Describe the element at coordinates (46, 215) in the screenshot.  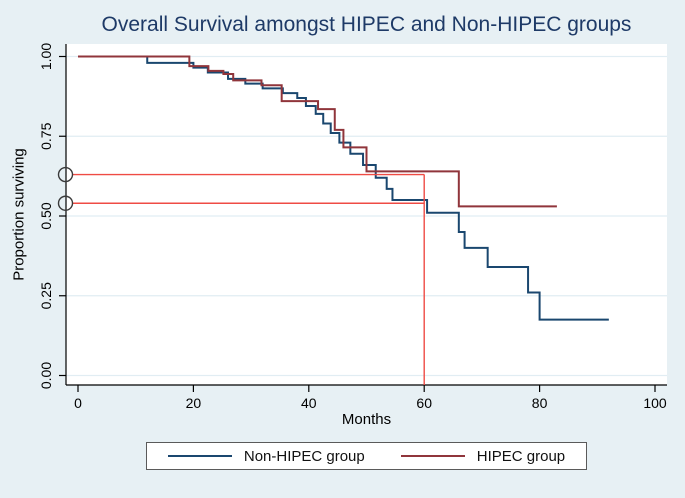
I see `y-tick-label: 0.50` at that location.